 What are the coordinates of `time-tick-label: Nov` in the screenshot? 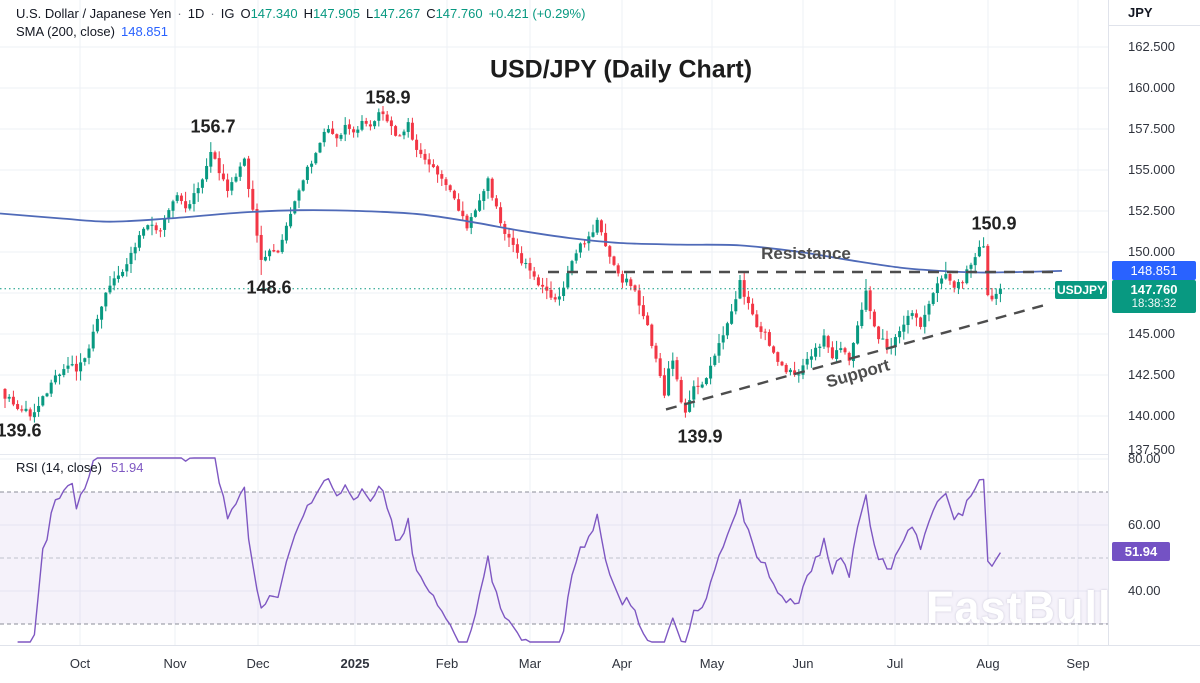 It's located at (175, 663).